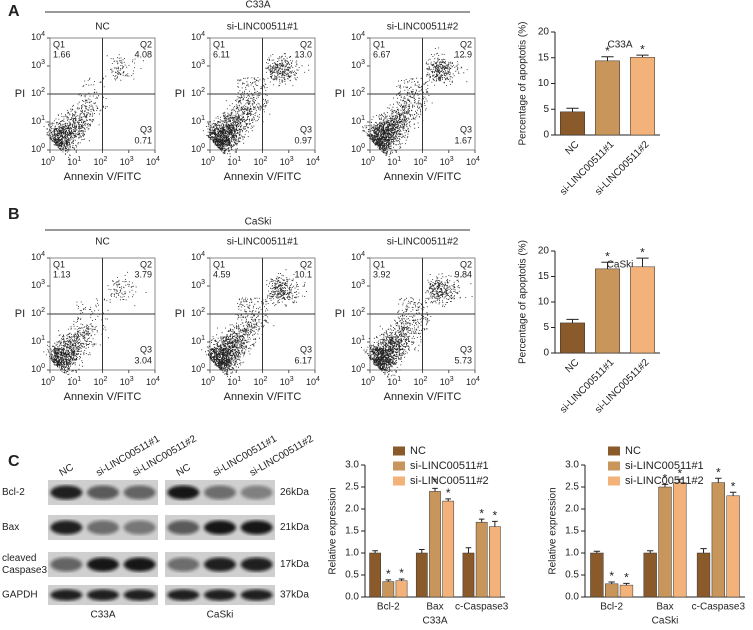 The width and height of the screenshot is (753, 630). Describe the element at coordinates (294, 492) in the screenshot. I see `blot-size-label: 26kDa` at that location.